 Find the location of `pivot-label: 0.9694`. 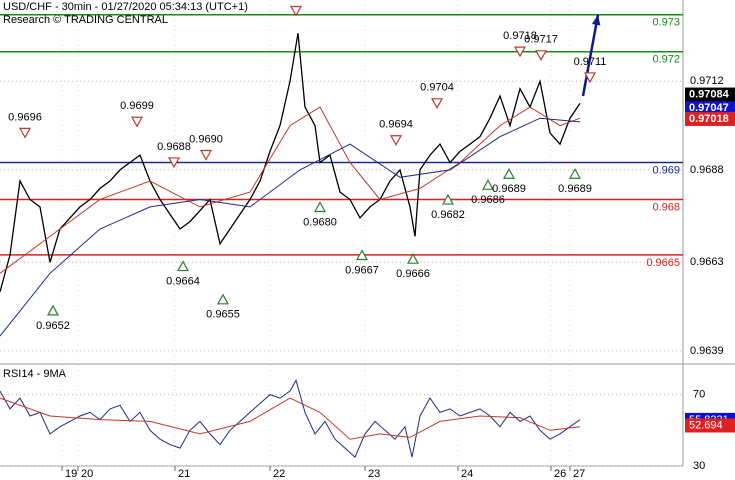

pivot-label: 0.9694 is located at coordinates (396, 125).